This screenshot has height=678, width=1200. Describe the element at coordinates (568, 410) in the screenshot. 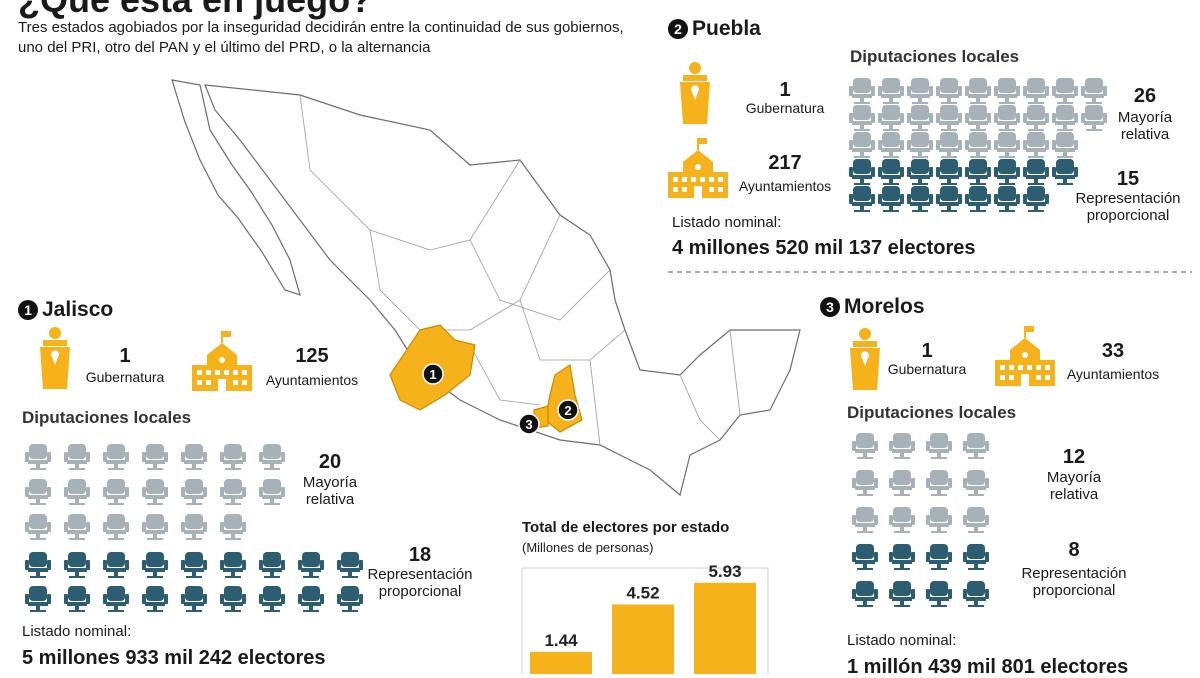

I see `map-marker` at that location.